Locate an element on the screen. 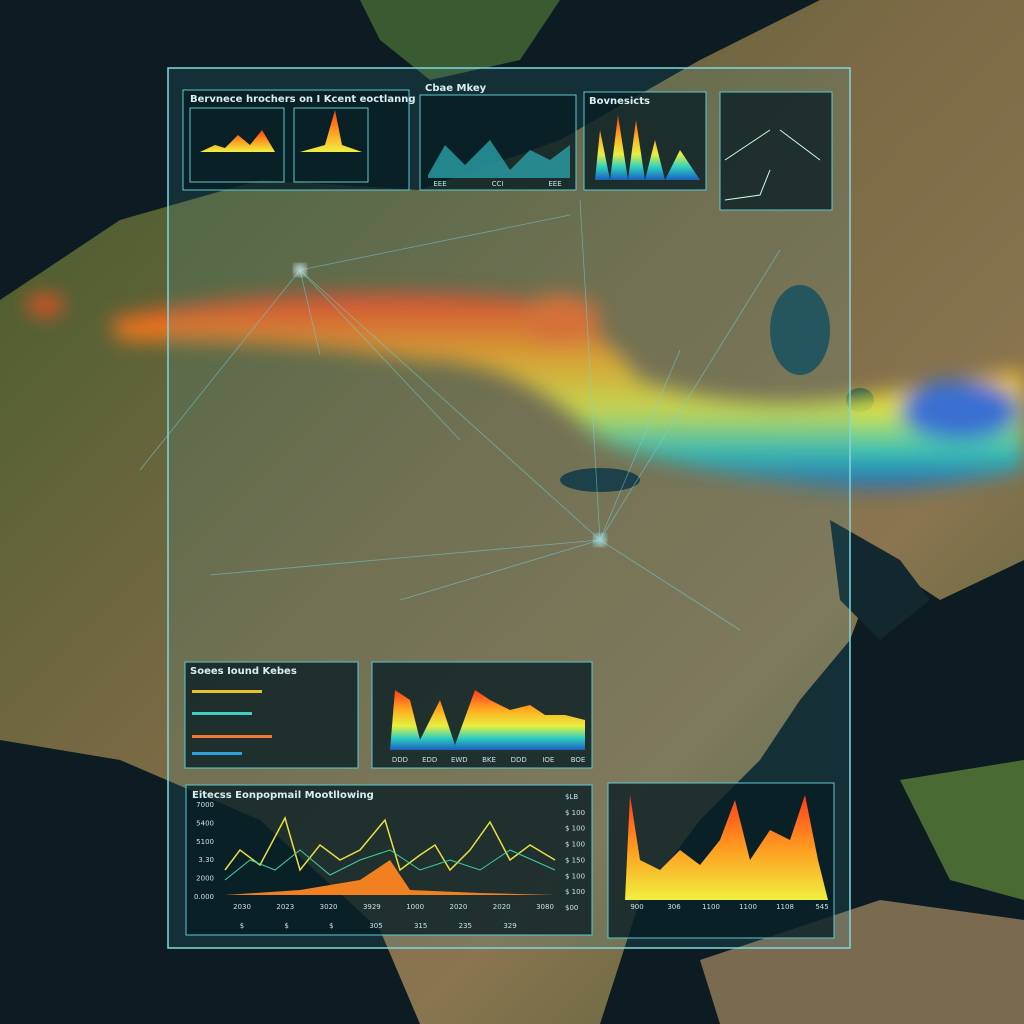  bottom-right-panel is located at coordinates (721, 860).